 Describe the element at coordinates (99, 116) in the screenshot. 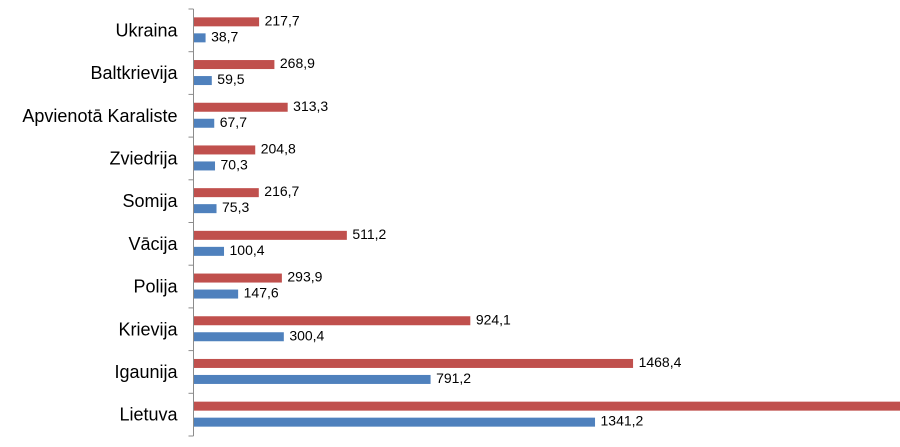

I see `category-label: Apvienotā Karaliste` at that location.